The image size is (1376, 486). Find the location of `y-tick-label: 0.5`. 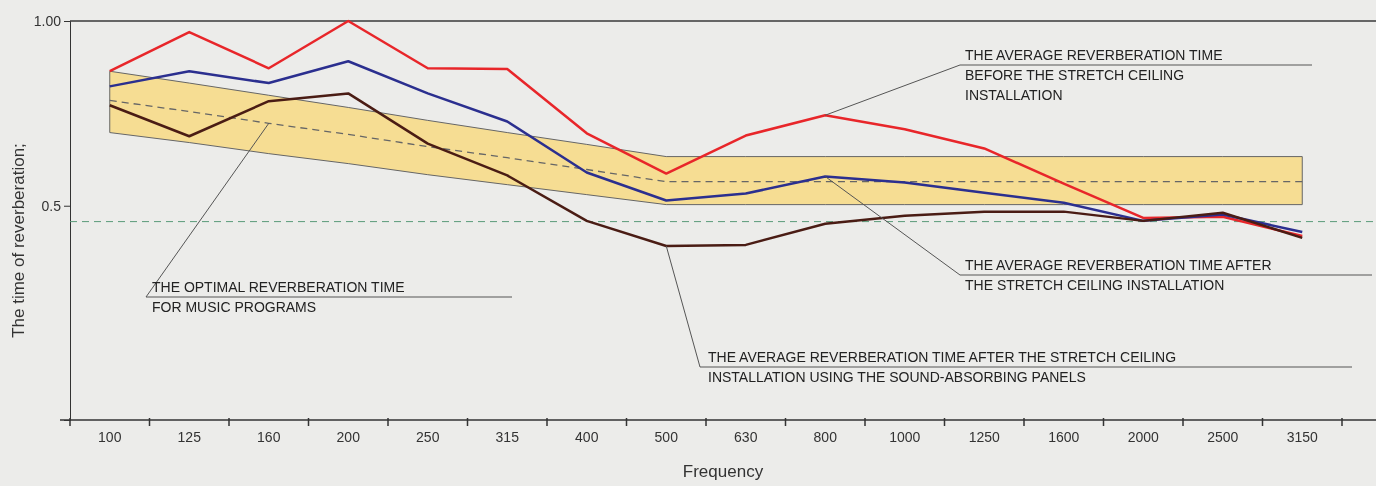

y-tick-label: 0.5 is located at coordinates (51, 205).